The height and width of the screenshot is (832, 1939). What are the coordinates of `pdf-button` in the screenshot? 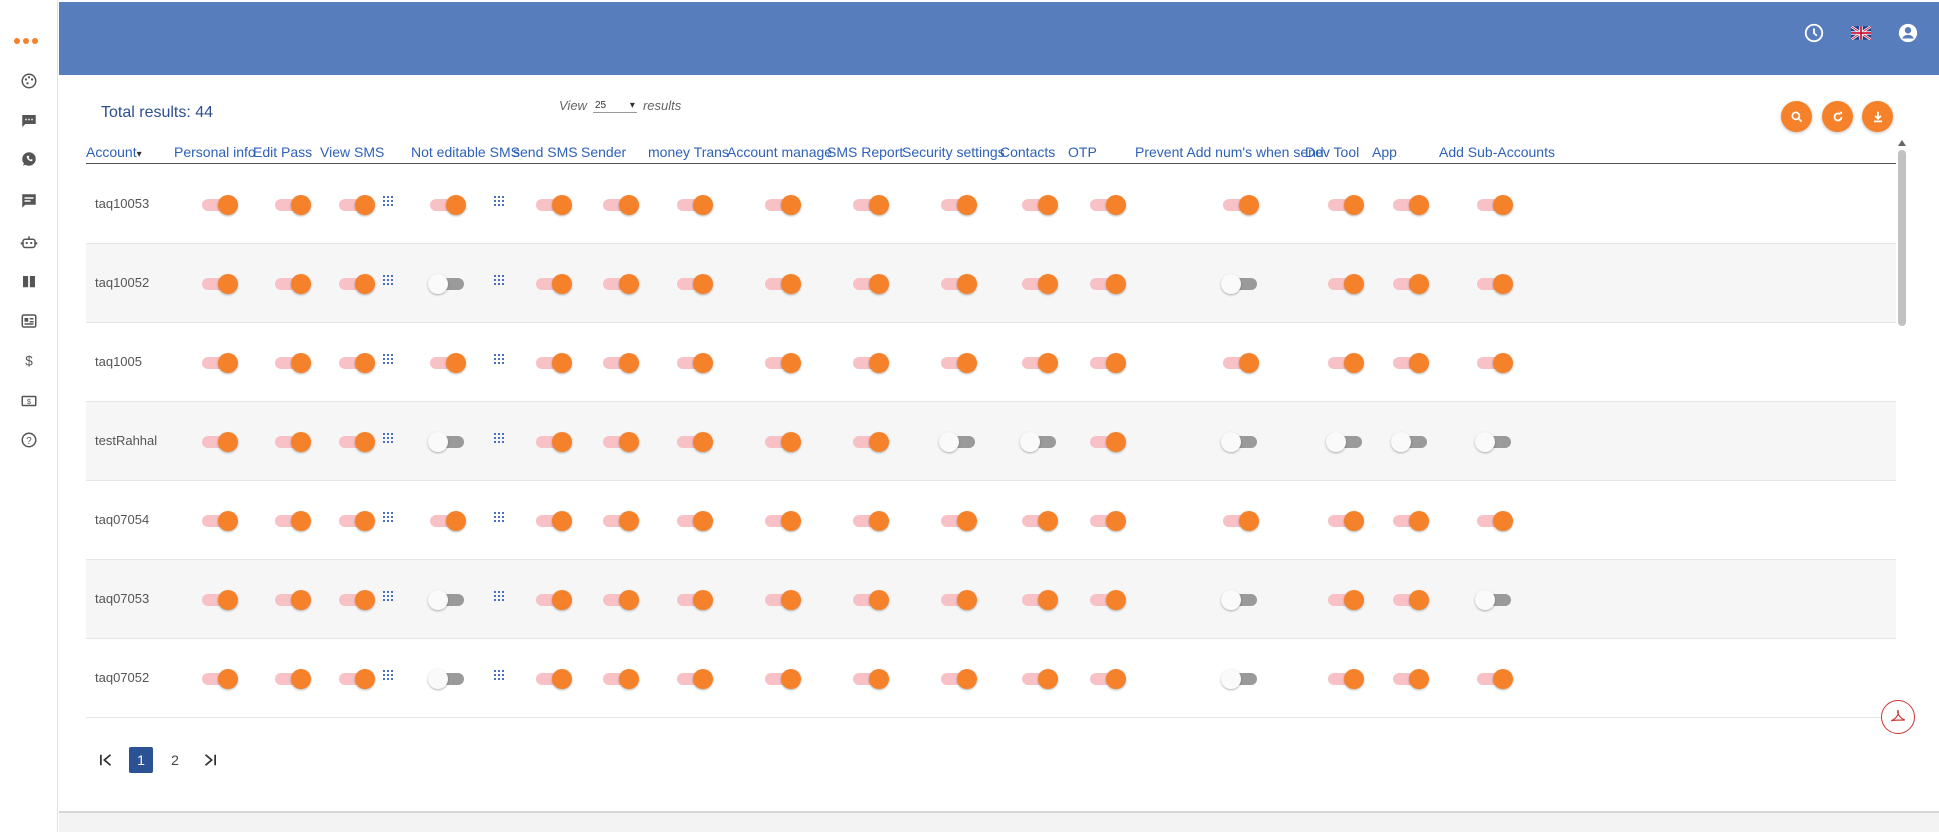 It's located at (1898, 717).